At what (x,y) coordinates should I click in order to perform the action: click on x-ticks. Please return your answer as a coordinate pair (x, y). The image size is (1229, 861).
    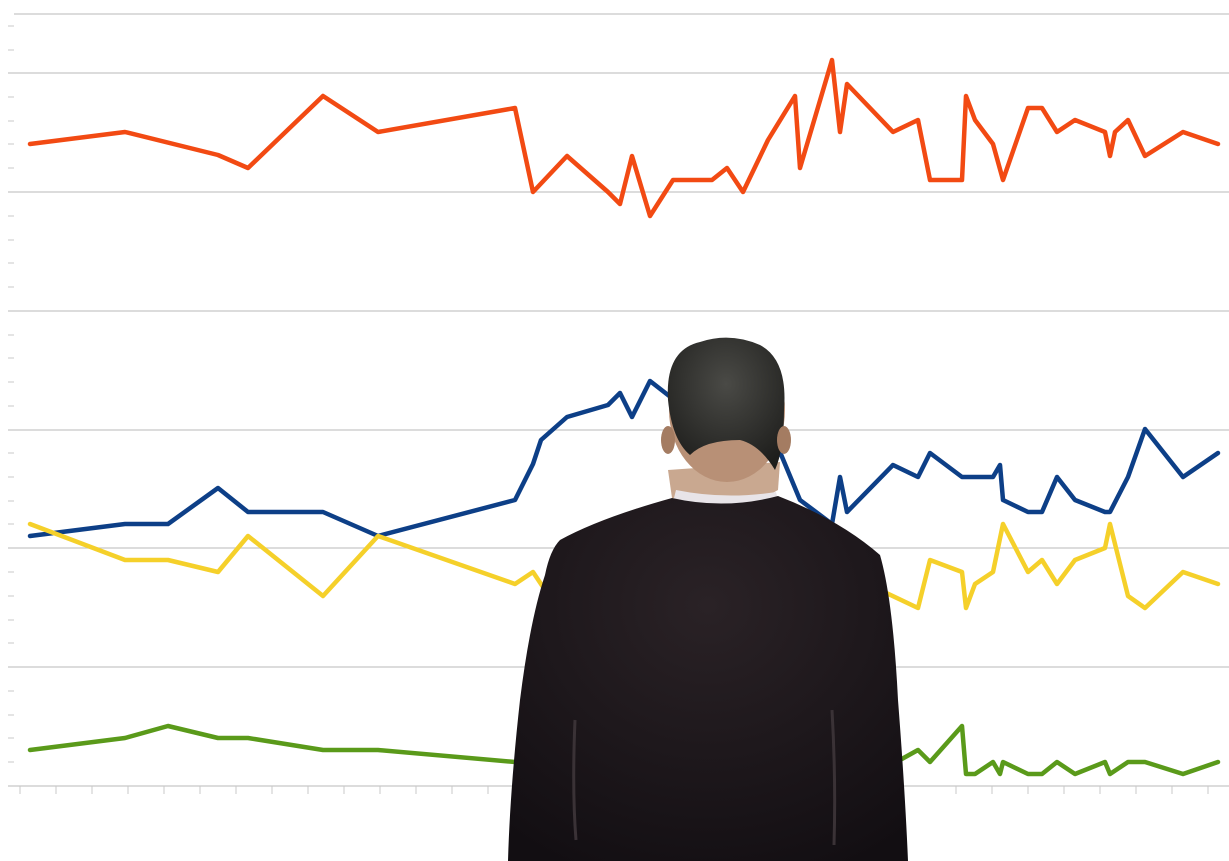
    Looking at the image, I should click on (614, 790).